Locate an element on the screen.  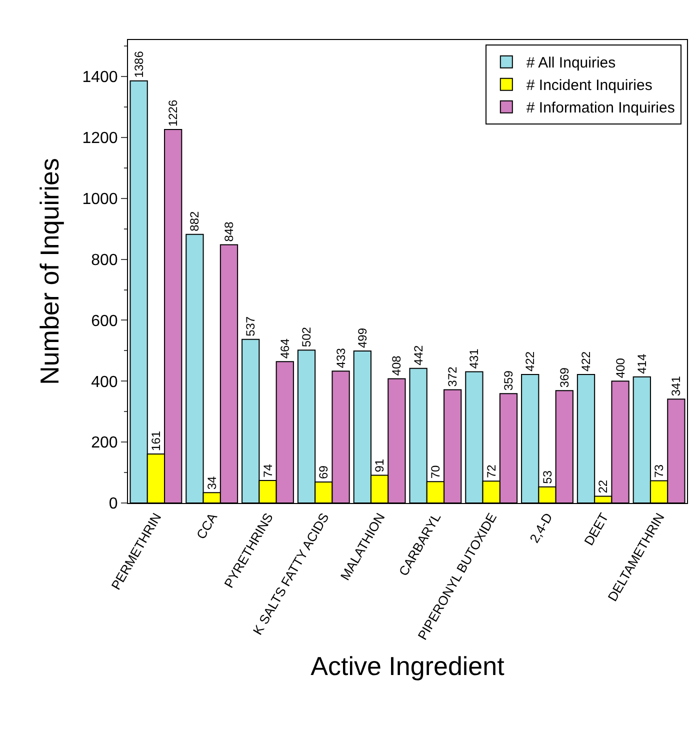
data-label: 1386 is located at coordinates (139, 64).